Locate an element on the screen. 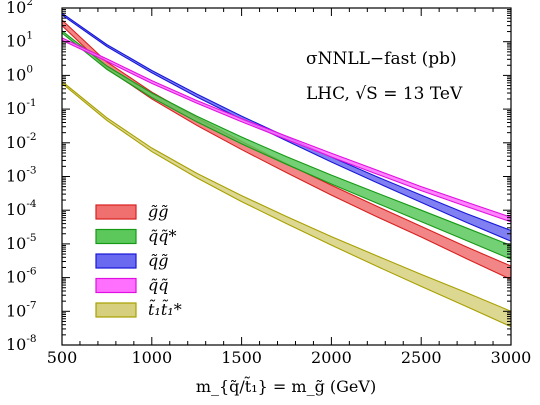  y-tick-label: 10⁻¹ is located at coordinates (21, 107).